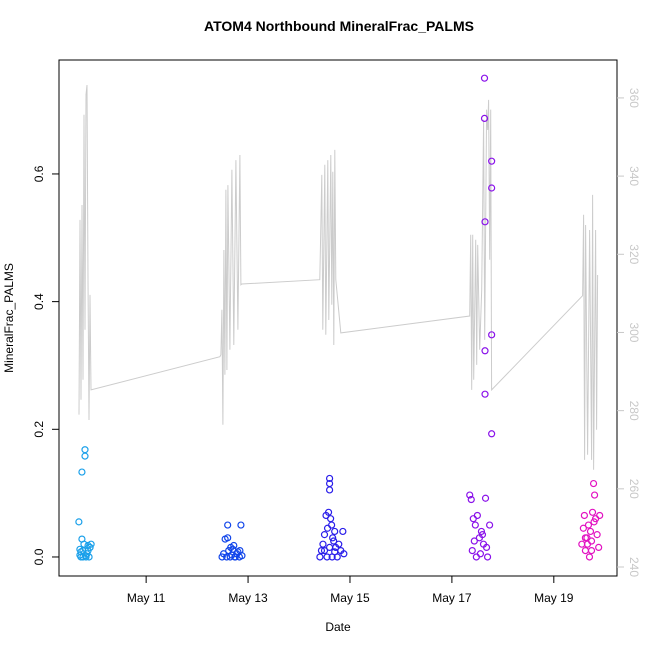 The image size is (650, 655). Describe the element at coordinates (634, 411) in the screenshot. I see `y2-tick-label: 280` at that location.